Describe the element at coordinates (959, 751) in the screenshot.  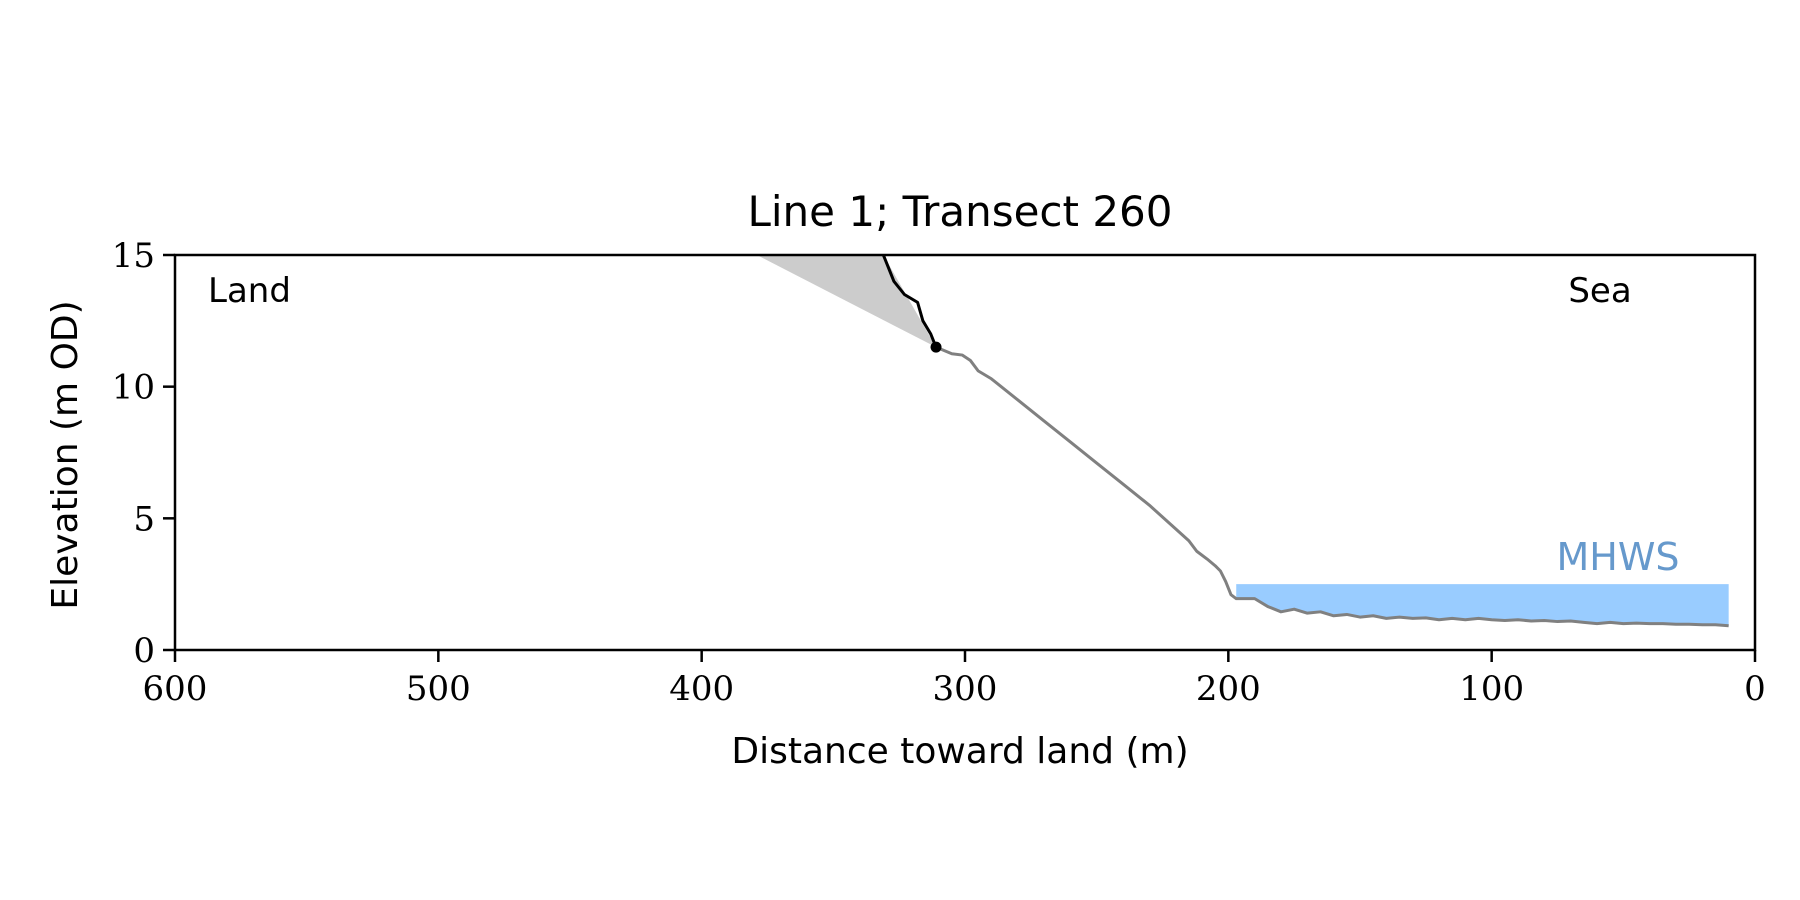
I see `x-axis-label: Distance toward land (m)` at that location.